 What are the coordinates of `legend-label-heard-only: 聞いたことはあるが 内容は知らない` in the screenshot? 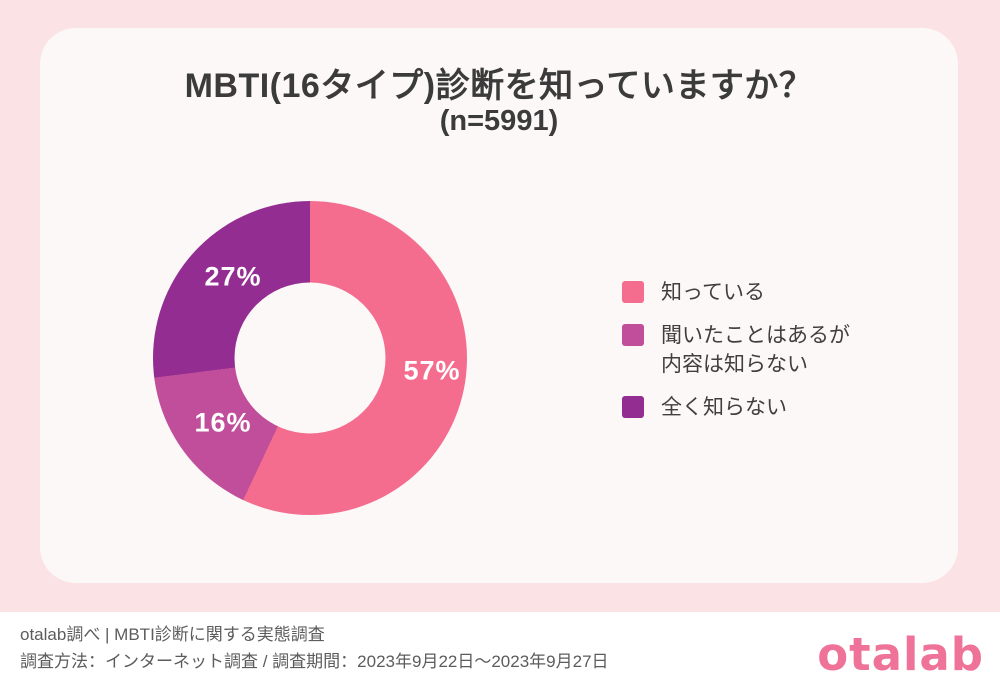 It's located at (755, 350).